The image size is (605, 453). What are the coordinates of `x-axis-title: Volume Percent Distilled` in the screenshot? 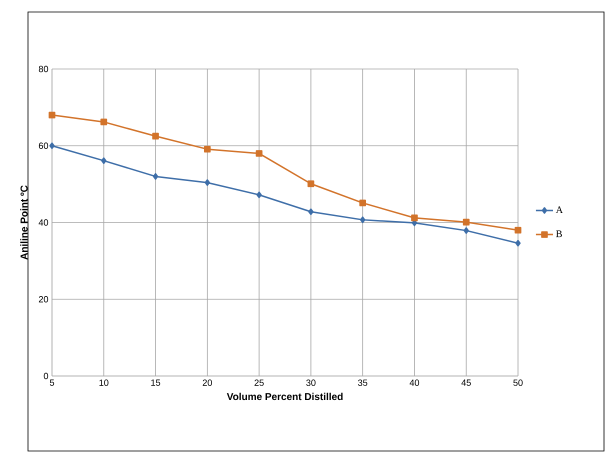 It's located at (284, 396).